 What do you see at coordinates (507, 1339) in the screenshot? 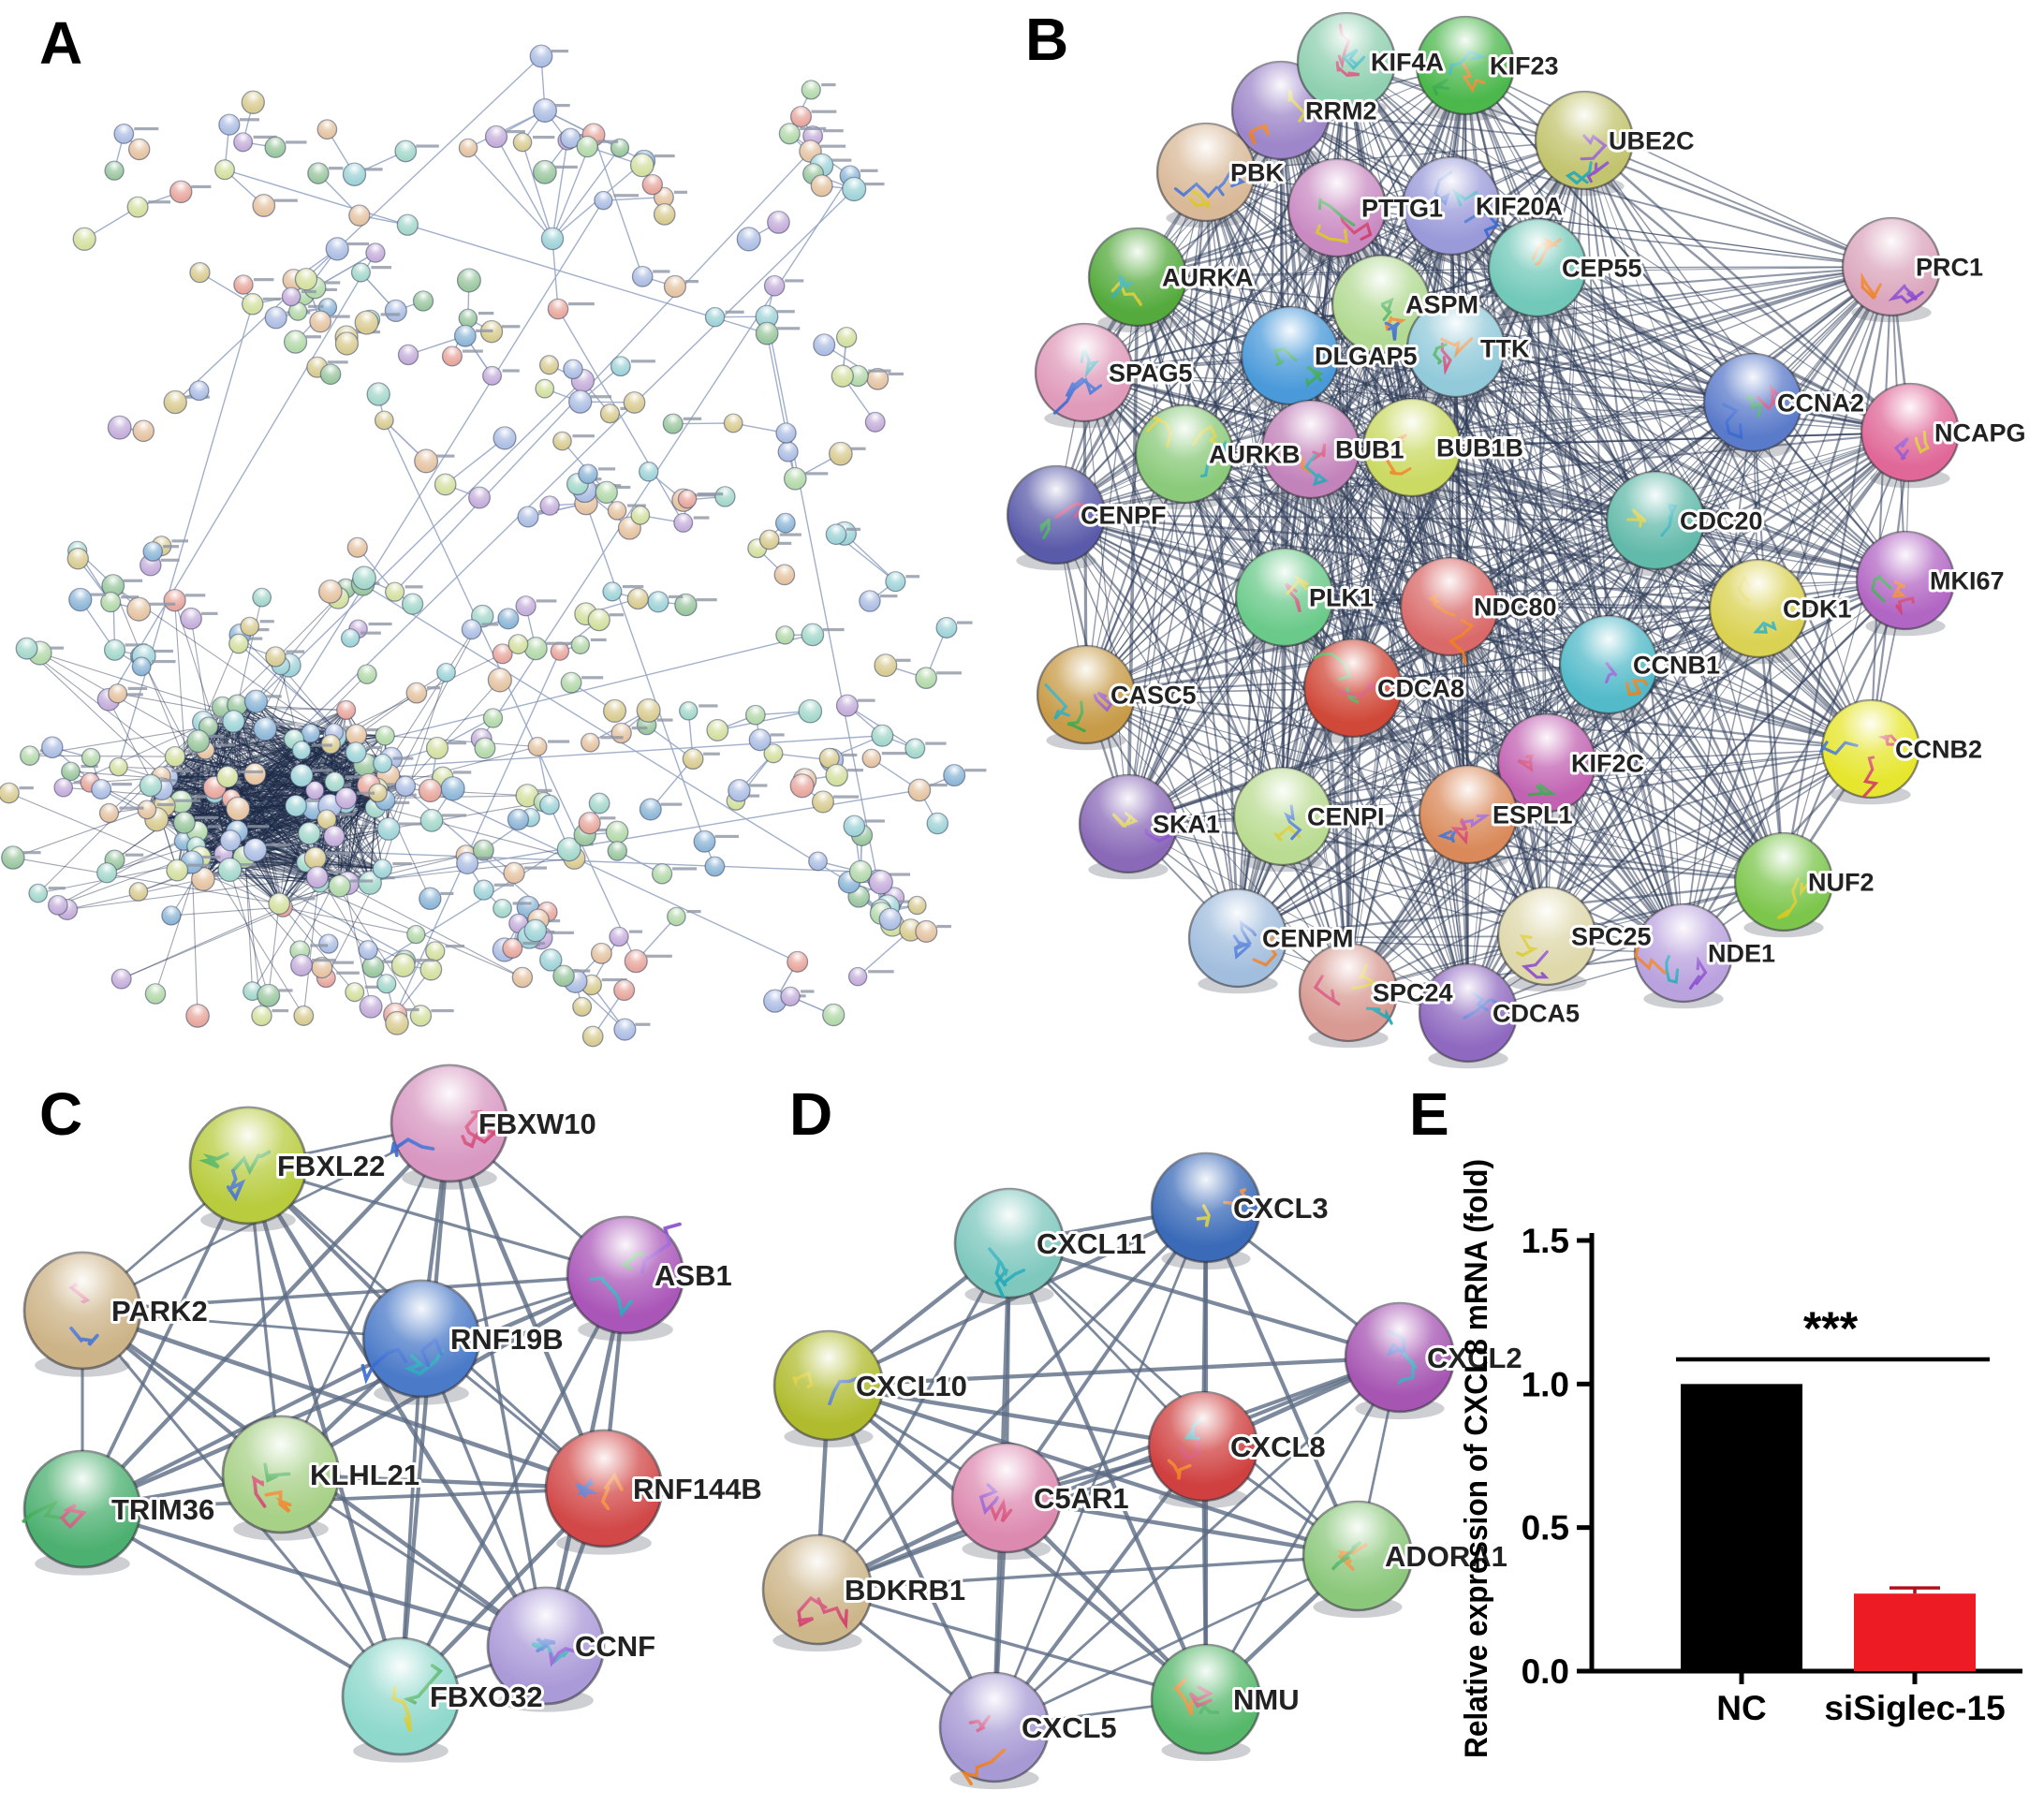
I see `node-label-RNF19B: RNF19B` at bounding box center [507, 1339].